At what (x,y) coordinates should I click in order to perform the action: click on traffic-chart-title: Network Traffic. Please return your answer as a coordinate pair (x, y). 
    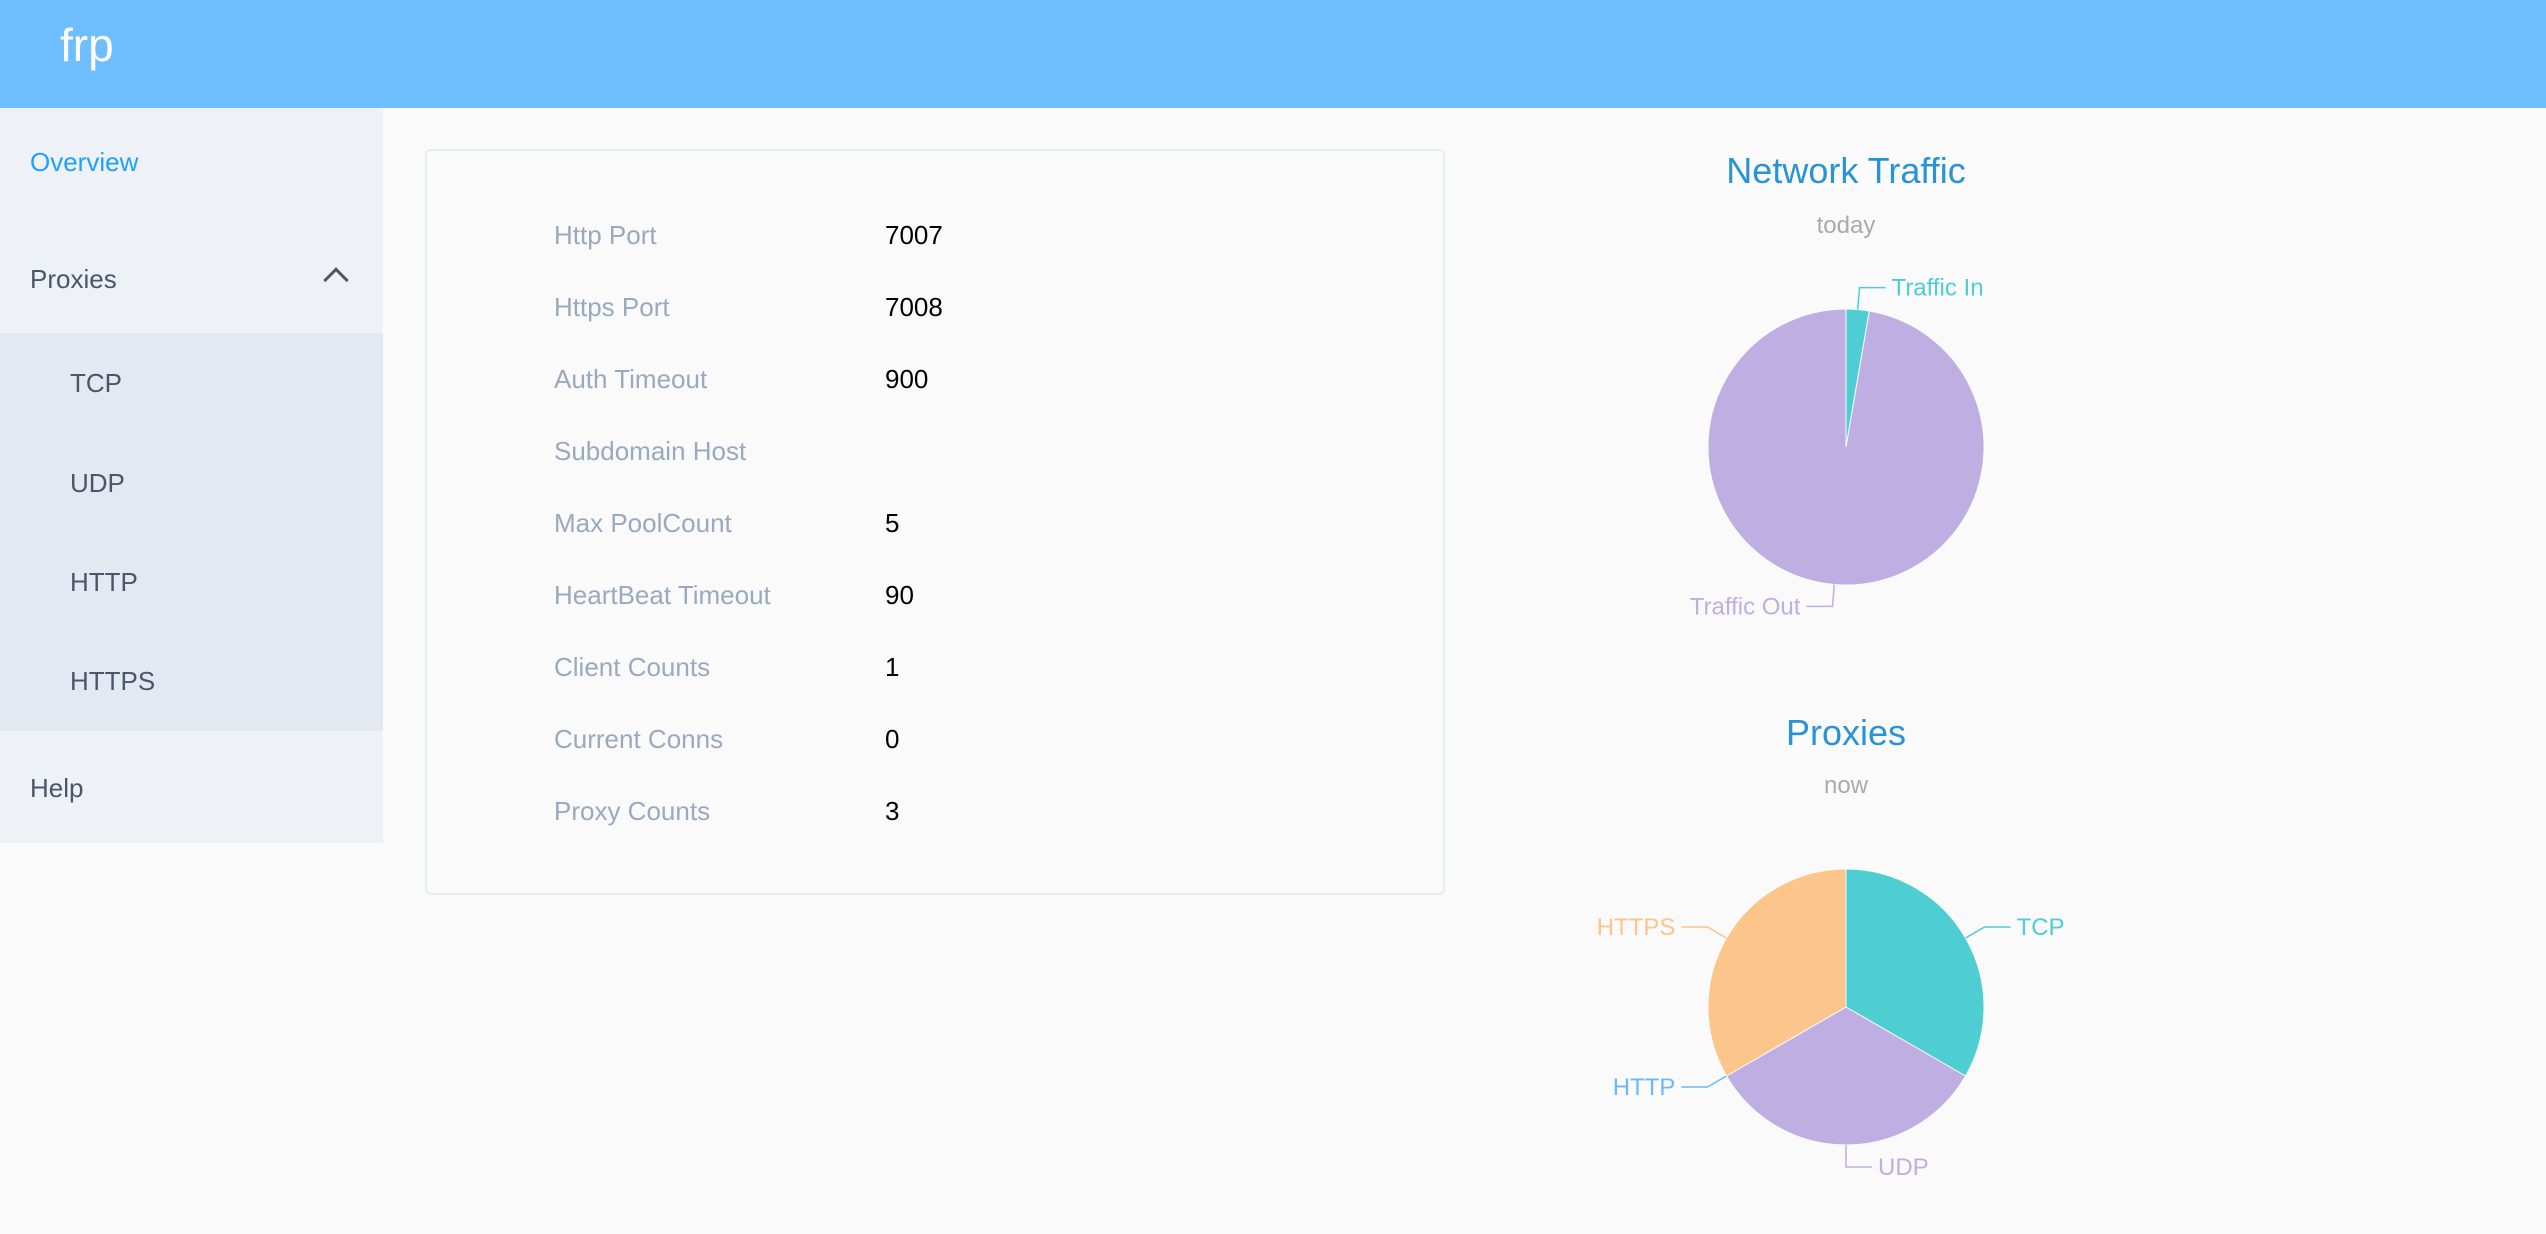
    Looking at the image, I should click on (1846, 170).